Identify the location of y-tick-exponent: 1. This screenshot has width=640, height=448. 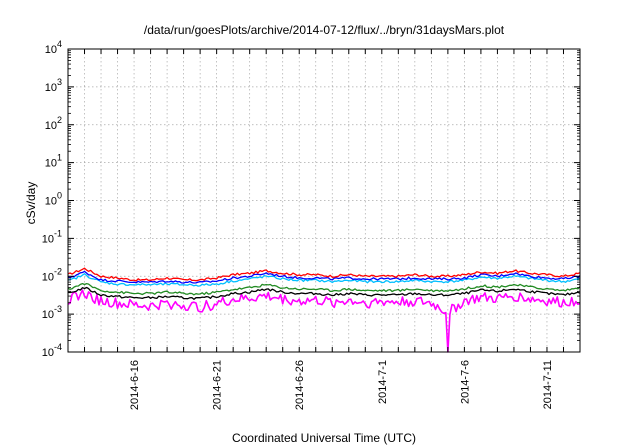
(59, 158).